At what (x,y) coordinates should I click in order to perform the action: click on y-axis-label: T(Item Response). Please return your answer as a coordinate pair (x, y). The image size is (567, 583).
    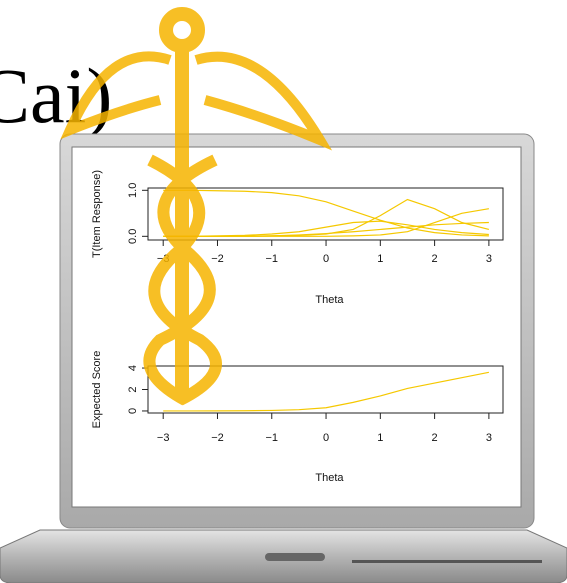
    Looking at the image, I should click on (97, 214).